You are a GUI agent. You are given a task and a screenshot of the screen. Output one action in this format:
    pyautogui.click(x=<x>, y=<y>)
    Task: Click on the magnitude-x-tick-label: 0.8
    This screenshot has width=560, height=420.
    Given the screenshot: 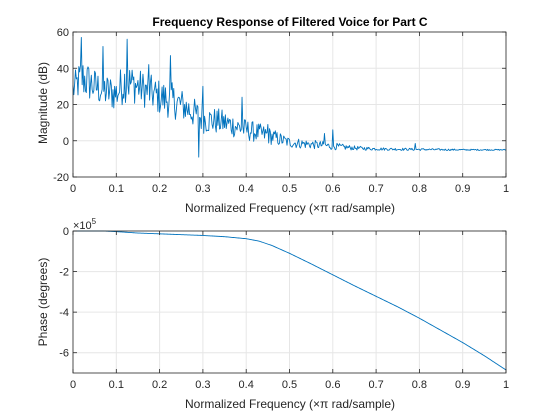 What is the action you would take?
    pyautogui.click(x=419, y=189)
    